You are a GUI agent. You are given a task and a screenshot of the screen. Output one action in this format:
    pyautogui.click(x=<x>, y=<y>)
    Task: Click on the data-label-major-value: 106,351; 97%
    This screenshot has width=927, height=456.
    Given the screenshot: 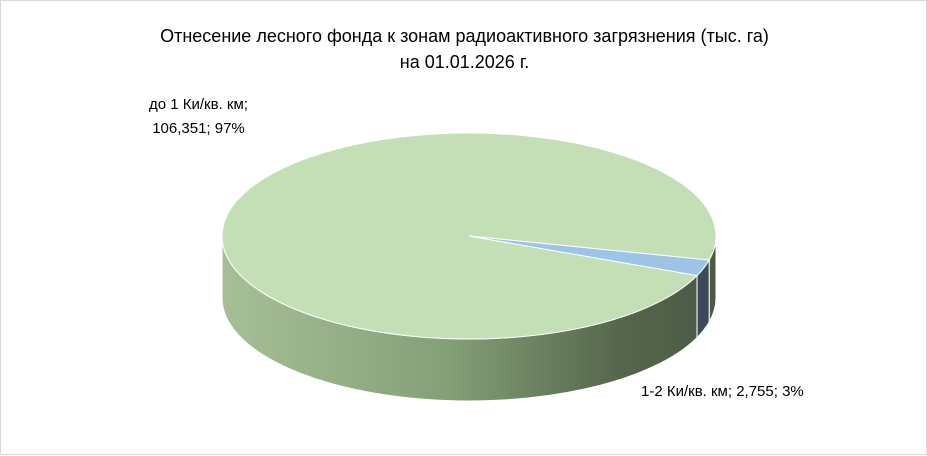 What is the action you would take?
    pyautogui.click(x=198, y=128)
    